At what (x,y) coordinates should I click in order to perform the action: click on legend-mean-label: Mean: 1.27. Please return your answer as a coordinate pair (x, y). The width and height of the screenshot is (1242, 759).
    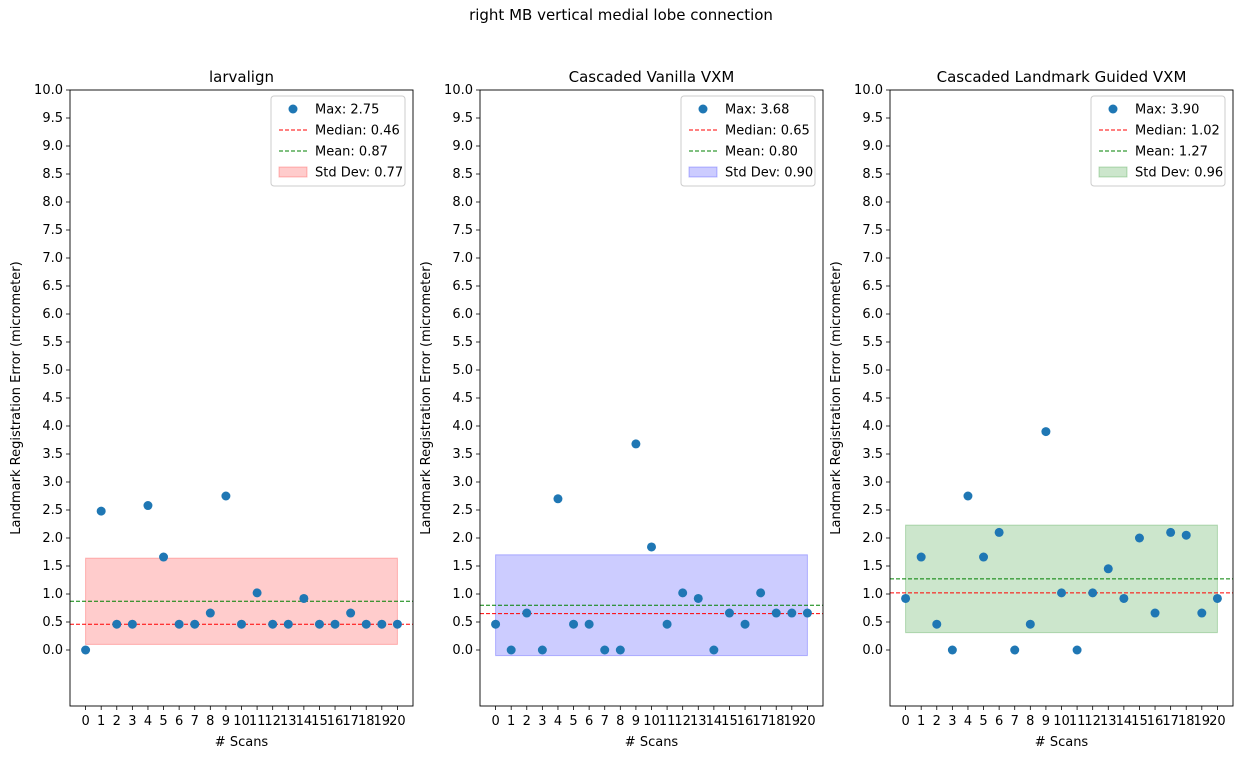
    Looking at the image, I should click on (1171, 152).